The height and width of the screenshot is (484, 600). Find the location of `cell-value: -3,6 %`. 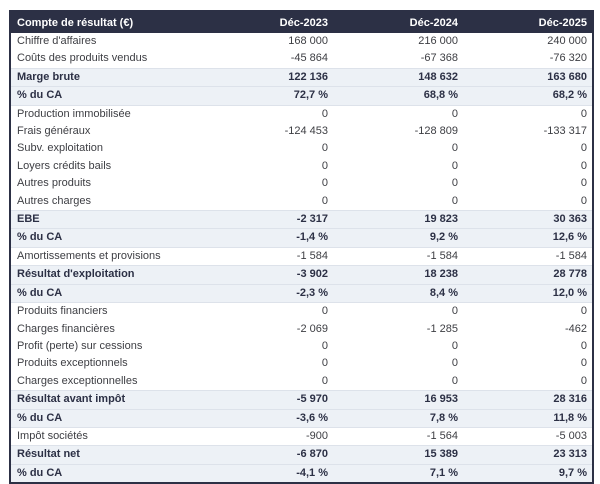

cell-value: -3,6 % is located at coordinates (268, 418).